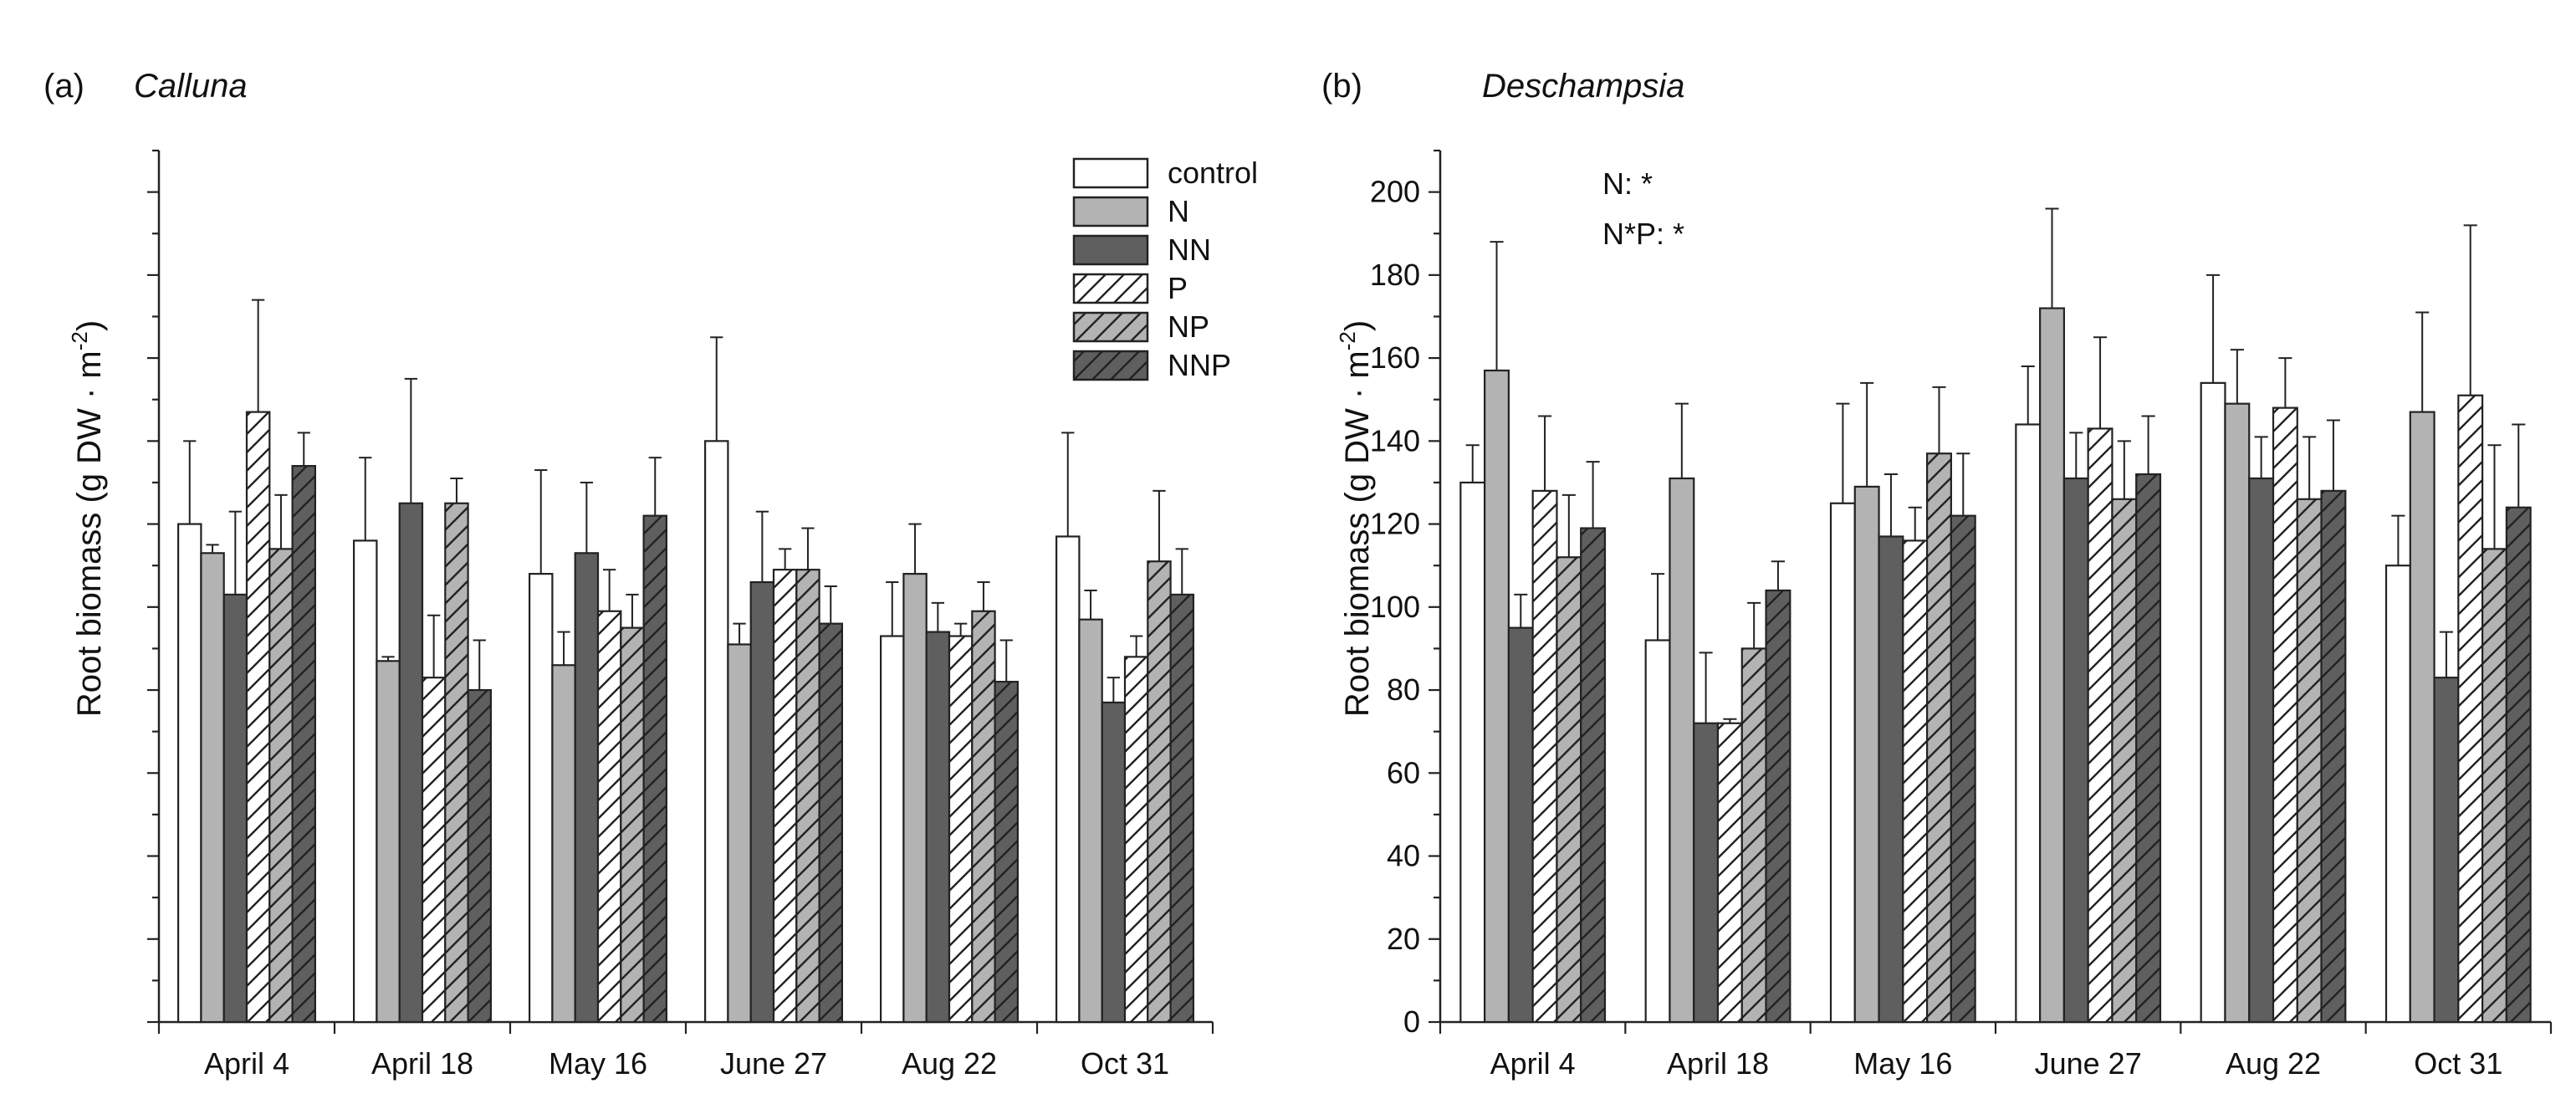 The height and width of the screenshot is (1104, 2576). Describe the element at coordinates (1165, 269) in the screenshot. I see `panel-a-legend: control N NN P NP NNP` at that location.